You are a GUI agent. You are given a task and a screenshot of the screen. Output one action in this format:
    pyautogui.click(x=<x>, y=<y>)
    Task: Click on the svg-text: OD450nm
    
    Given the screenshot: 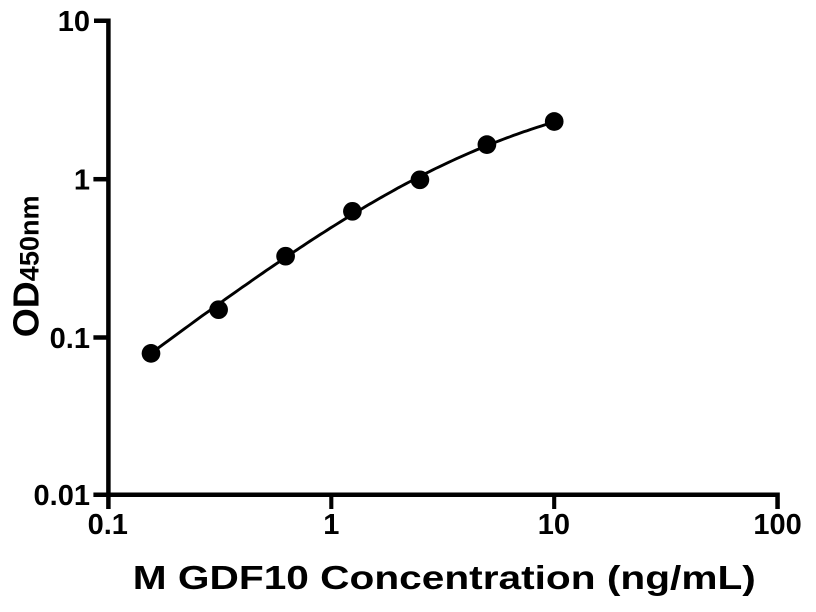 What is the action you would take?
    pyautogui.click(x=26, y=266)
    